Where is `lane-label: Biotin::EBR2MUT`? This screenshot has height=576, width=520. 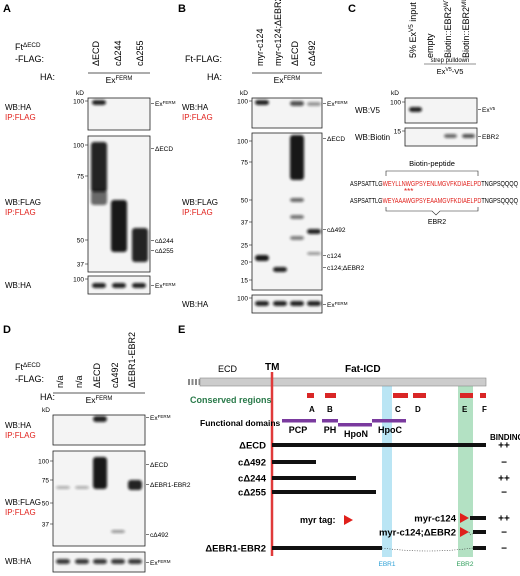
lane-label: Biotin::EBR2MUT is located at coordinates (466, 29).